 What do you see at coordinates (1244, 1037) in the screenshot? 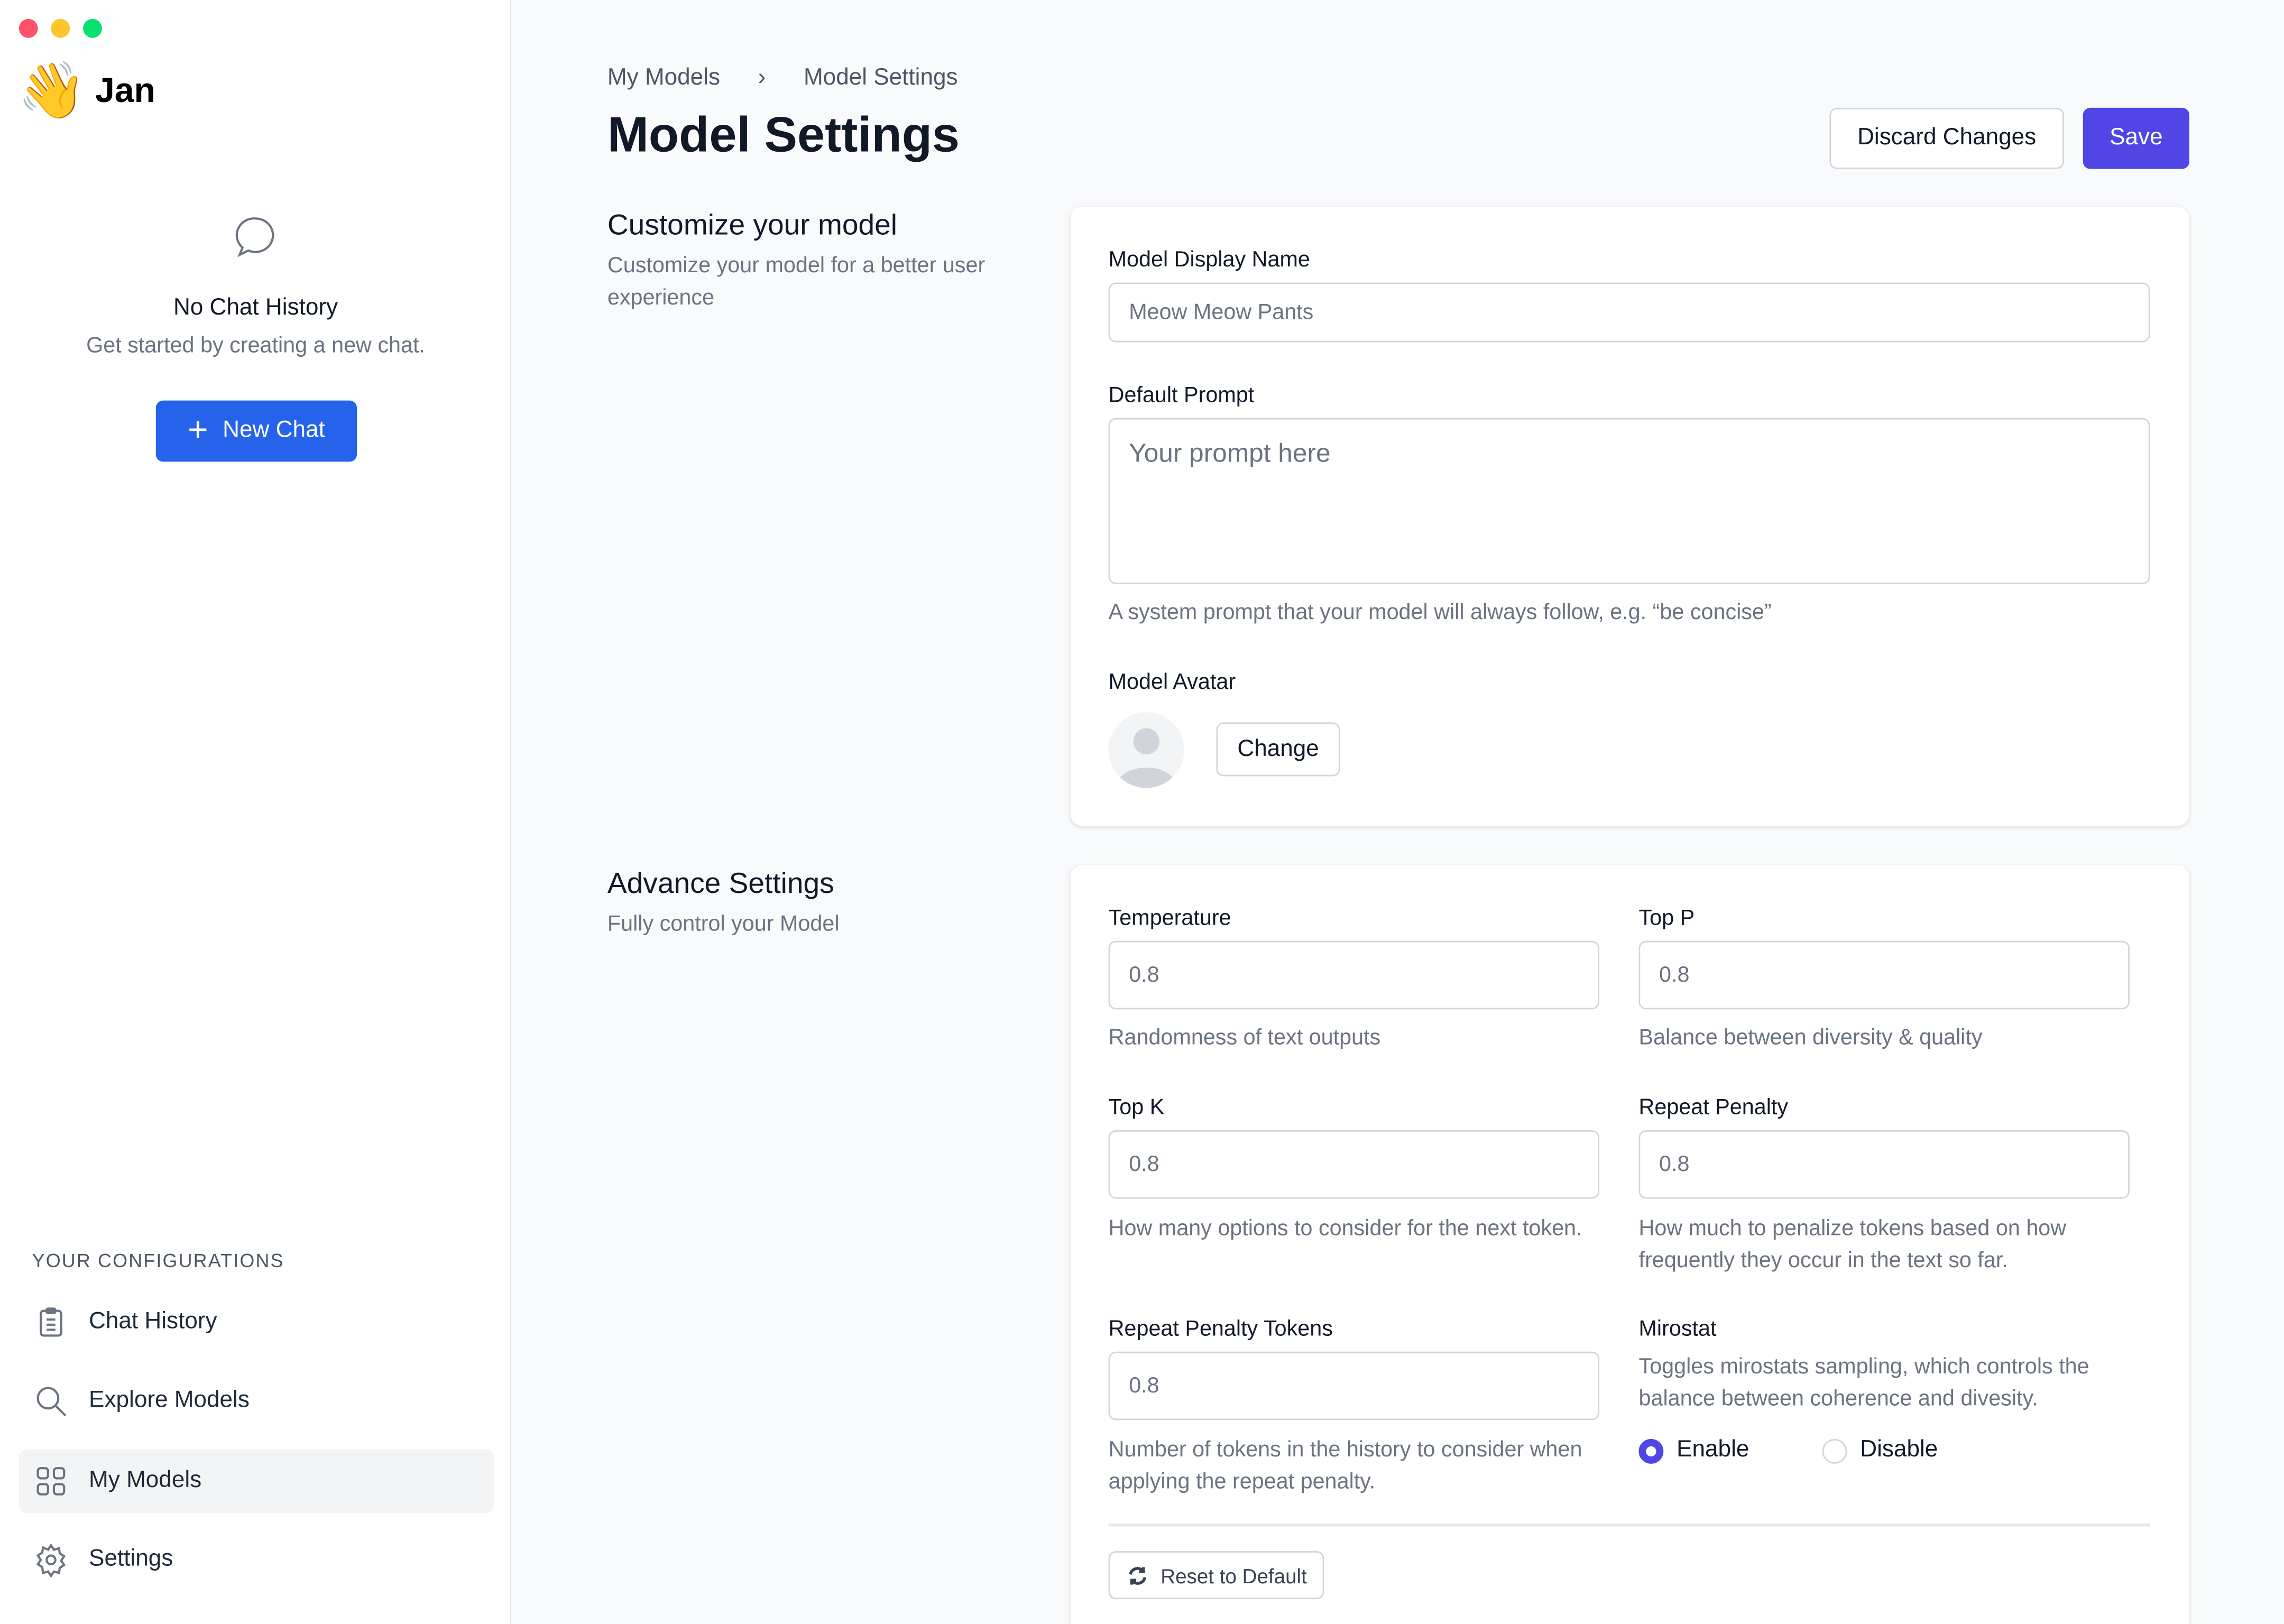
I see `temperature-help: Randomness of text outputs` at bounding box center [1244, 1037].